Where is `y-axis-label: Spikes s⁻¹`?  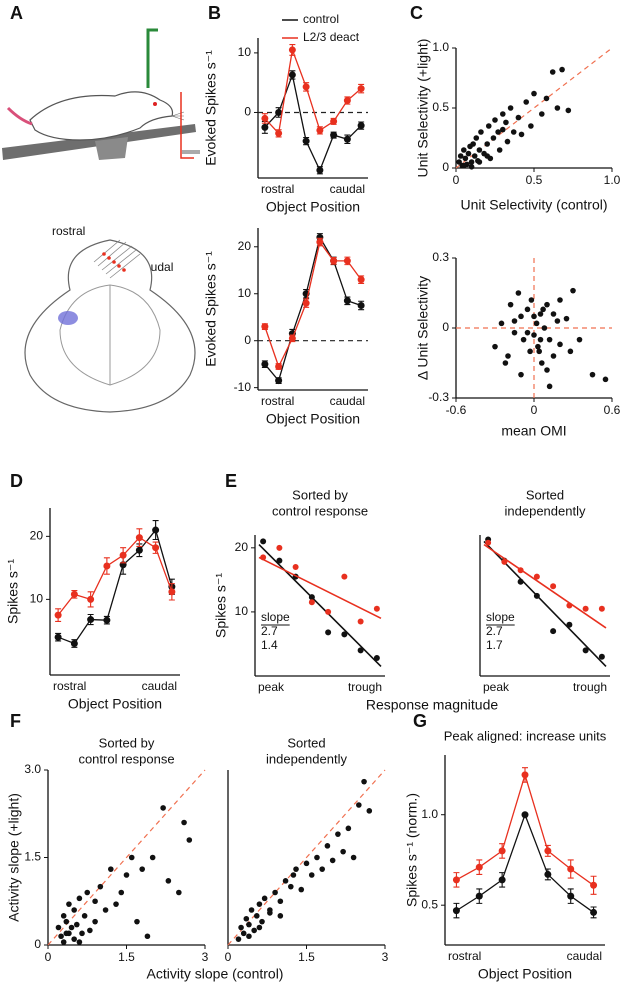
y-axis-label: Spikes s⁻¹ is located at coordinates (221, 605).